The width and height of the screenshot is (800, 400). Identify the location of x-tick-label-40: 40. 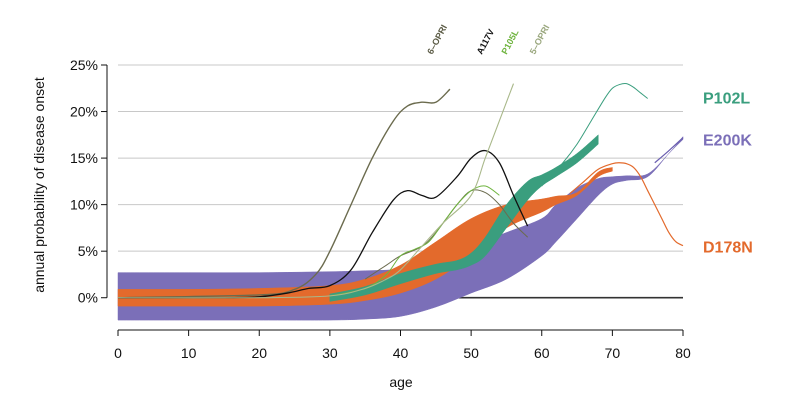
(401, 353).